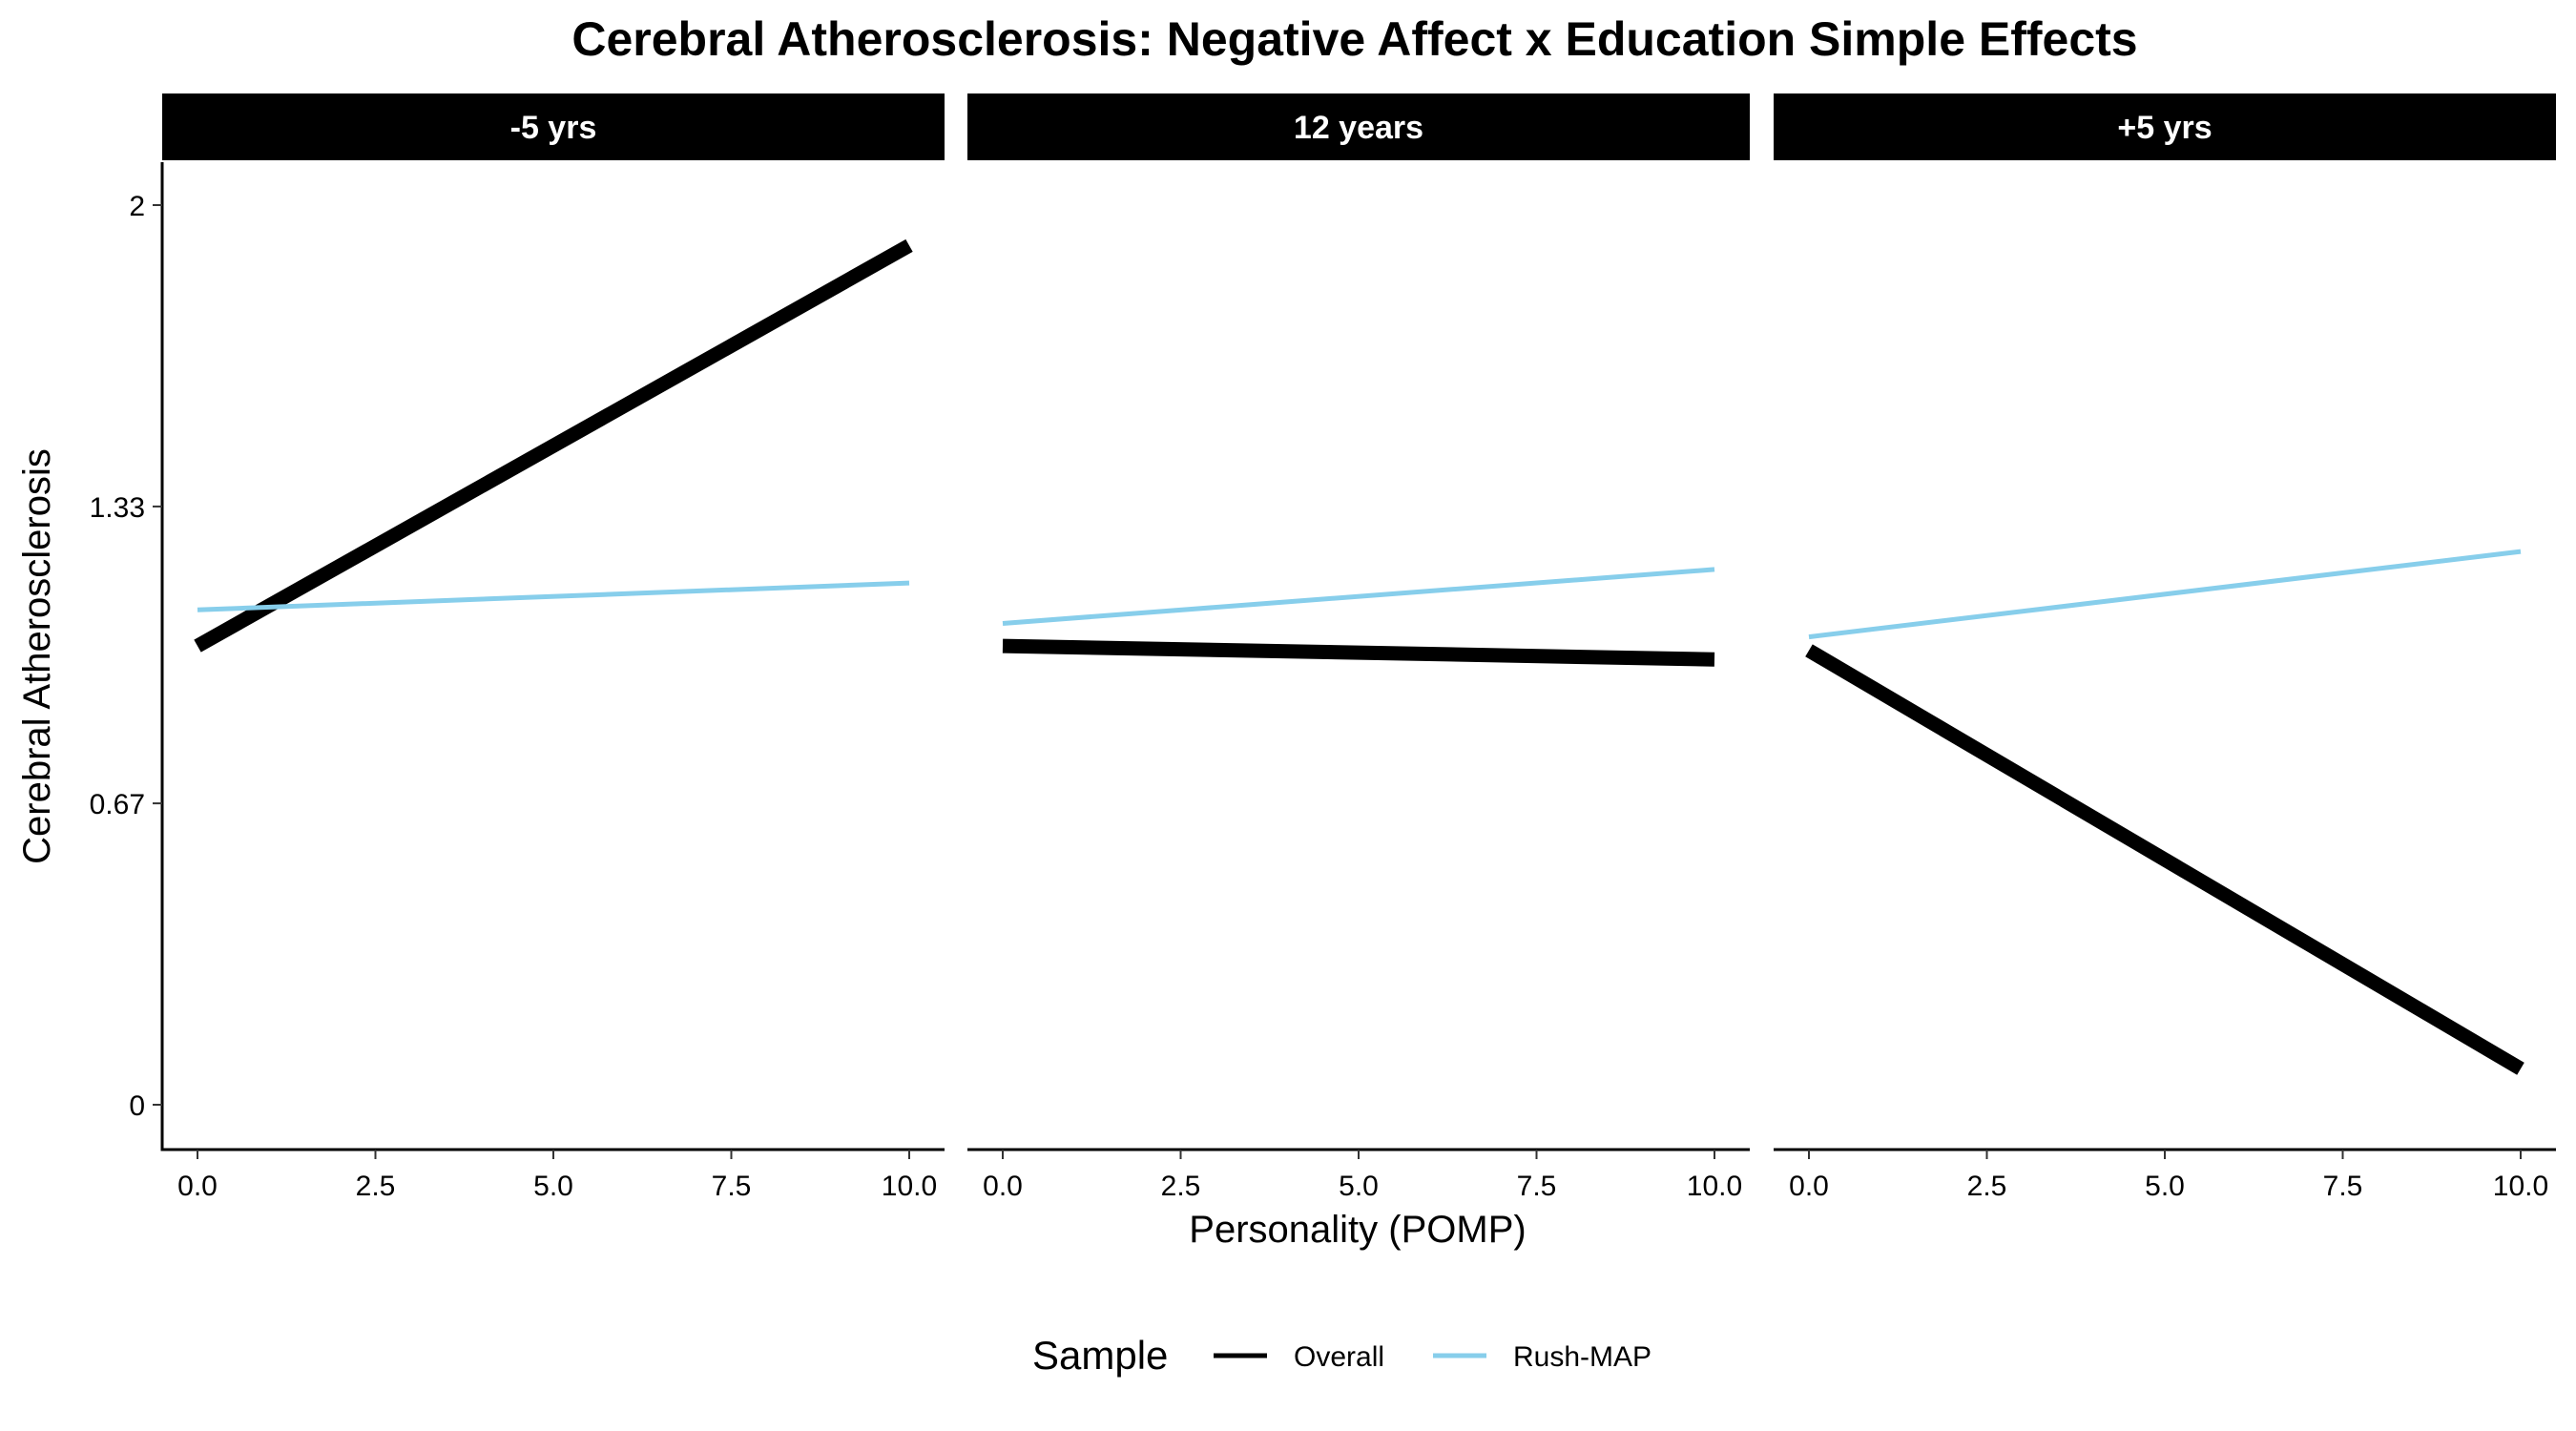 The width and height of the screenshot is (2576, 1431). I want to click on y-axis-title: Cerebral Atherosclerosis, so click(37, 656).